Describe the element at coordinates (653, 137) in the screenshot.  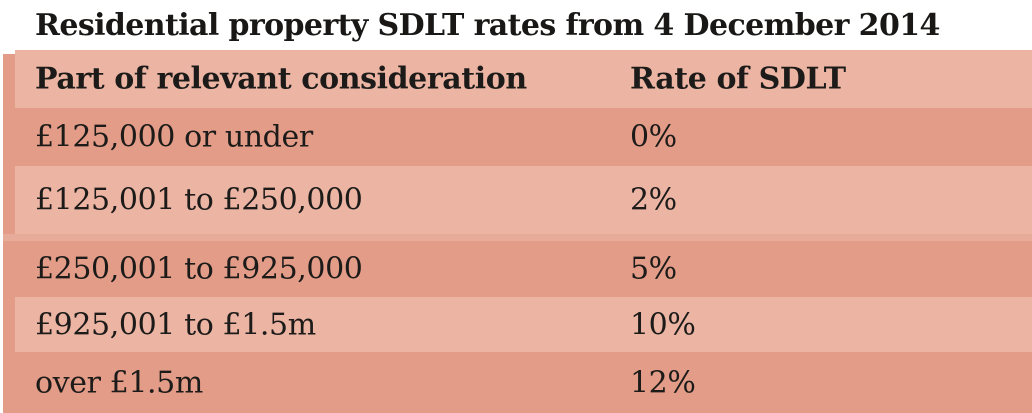
I see `rate-cell: 0%` at that location.